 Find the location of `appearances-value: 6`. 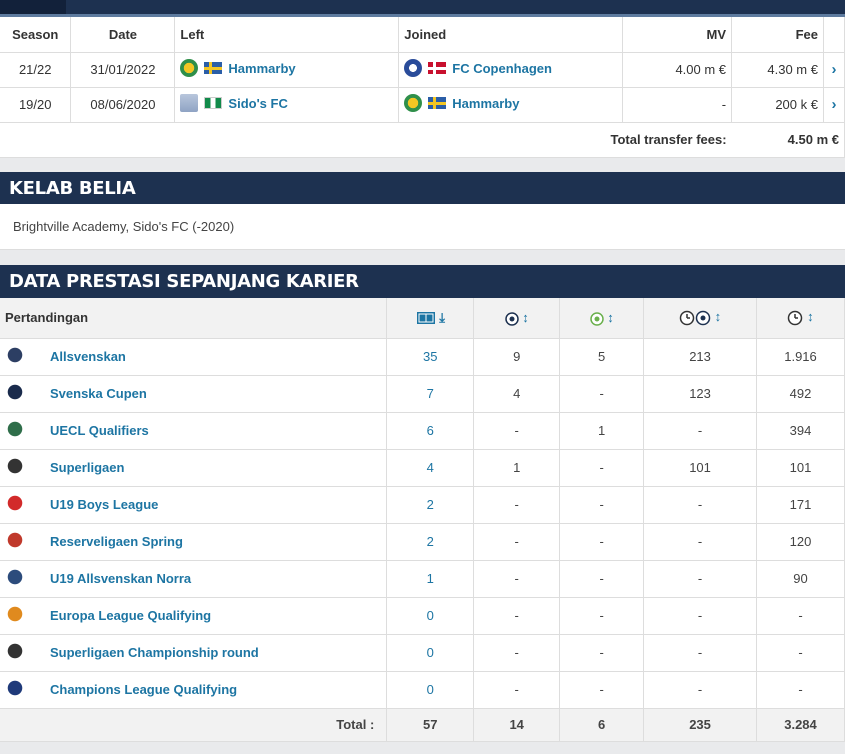

appearances-value: 6 is located at coordinates (430, 431).